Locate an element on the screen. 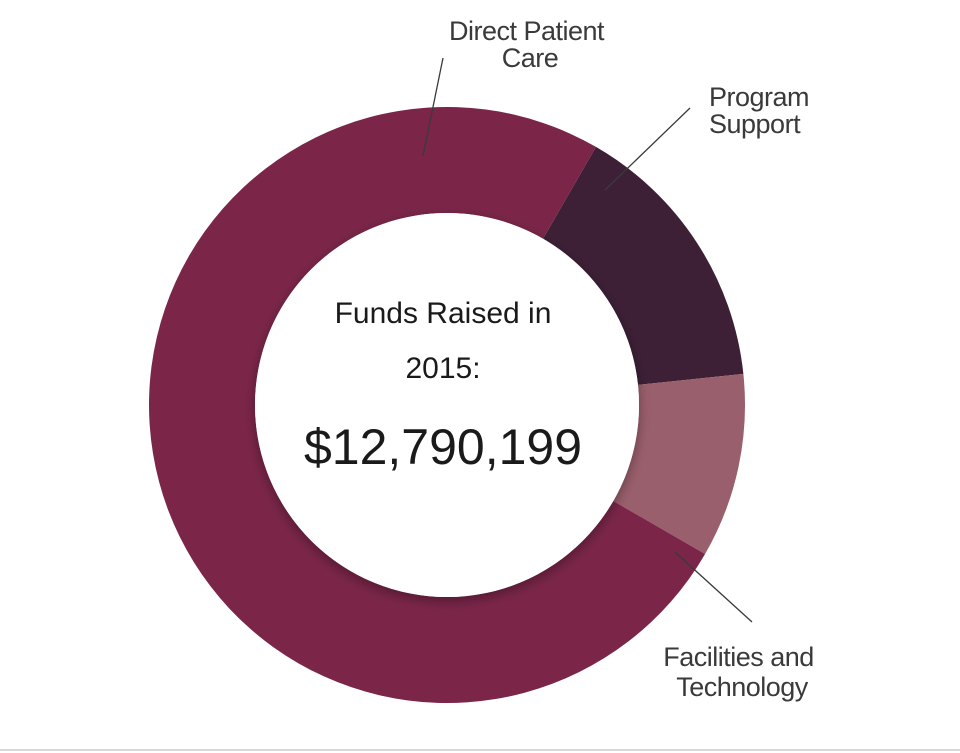 This screenshot has height=753, width=960. center-title-line1: Funds Raised in is located at coordinates (443, 313).